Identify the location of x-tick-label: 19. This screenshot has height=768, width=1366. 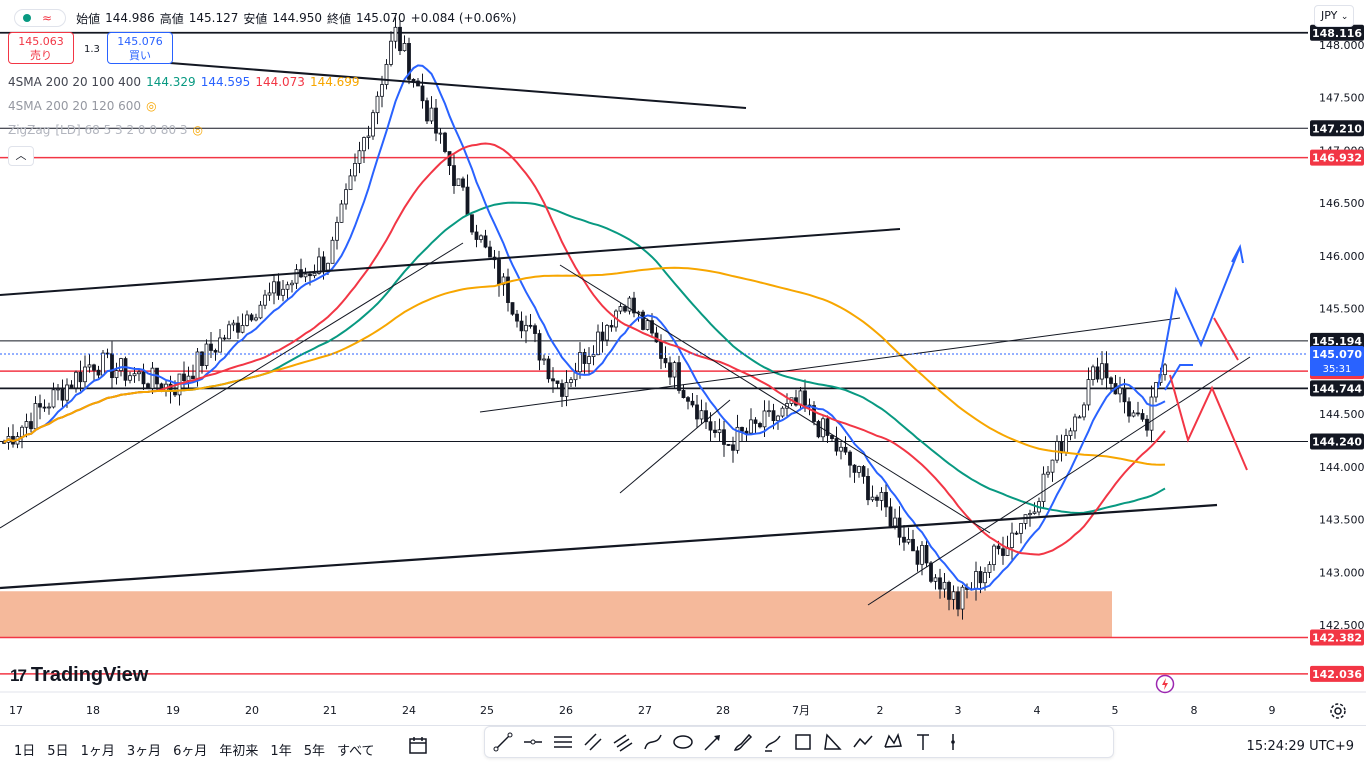
(173, 710).